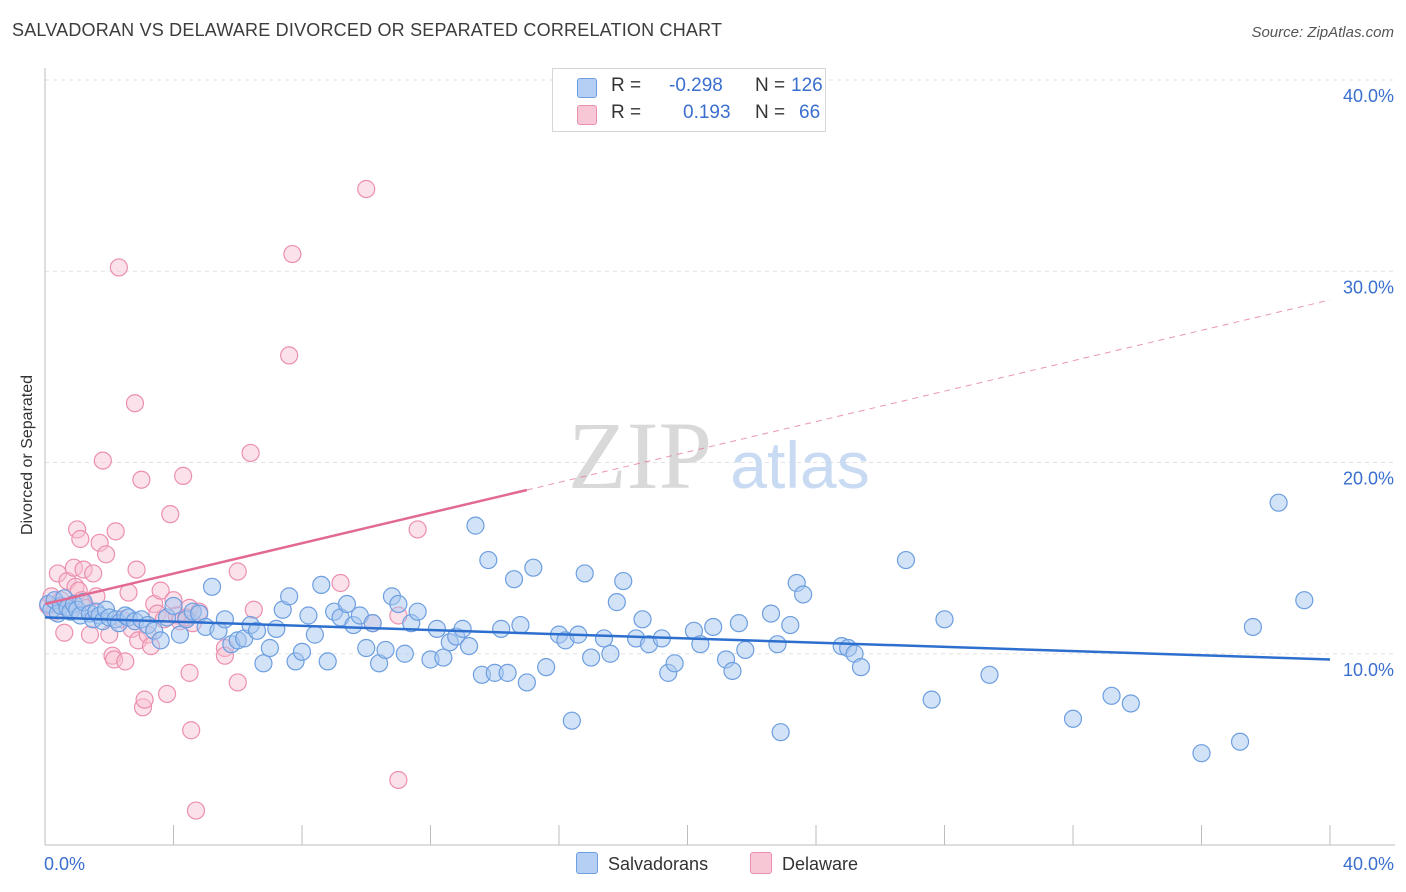 This screenshot has width=1406, height=892. I want to click on delaware-trend-line-extension, so click(928, 395).